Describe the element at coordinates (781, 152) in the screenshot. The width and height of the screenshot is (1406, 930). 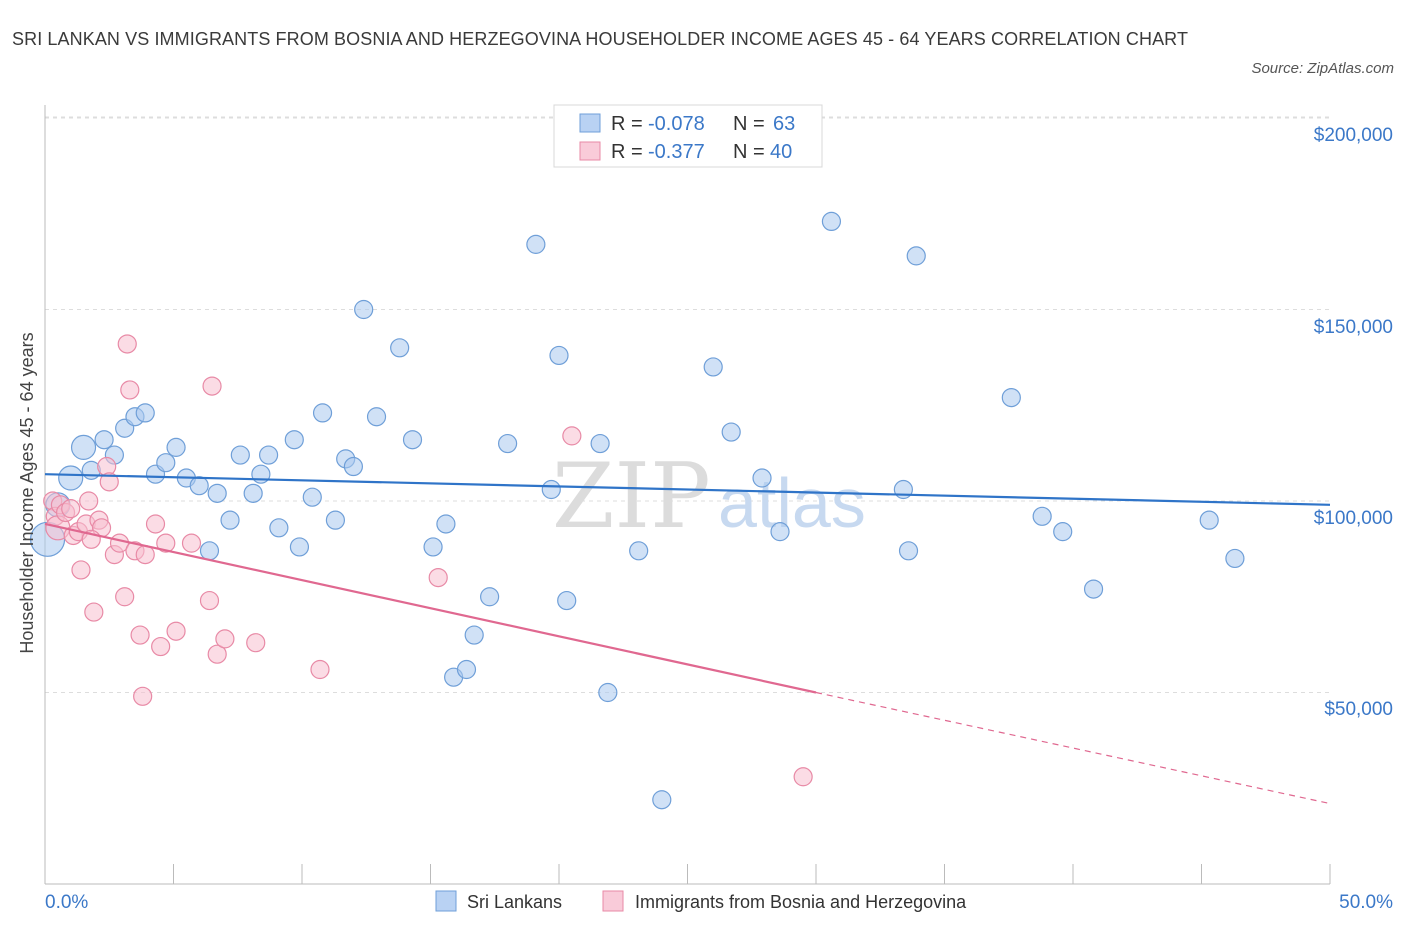
I see `legend-n-value-2: 40` at that location.